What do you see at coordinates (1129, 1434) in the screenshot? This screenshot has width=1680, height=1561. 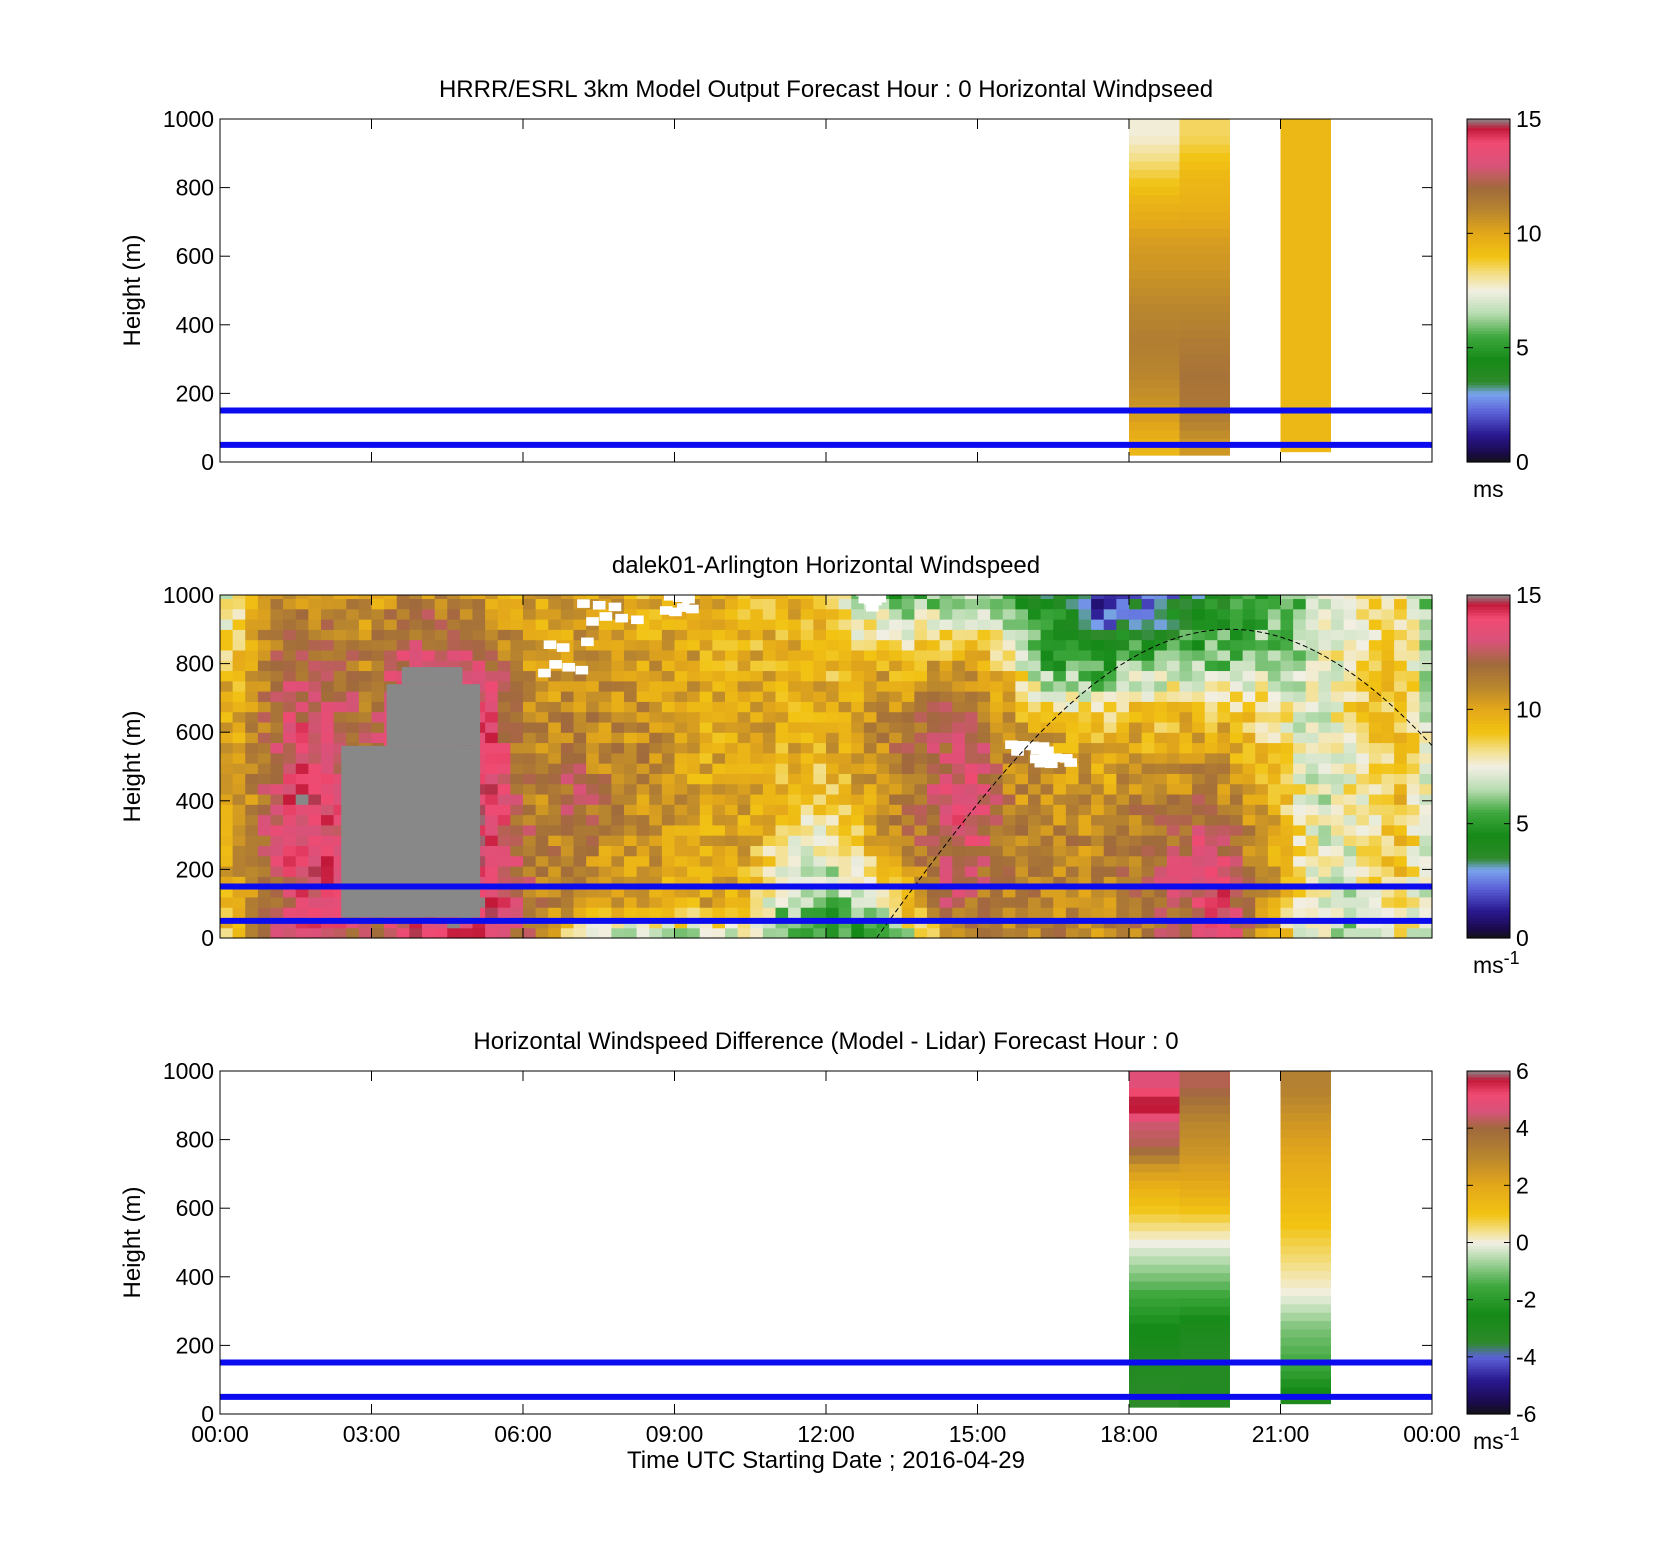 I see `x-tick-label: 18:00` at bounding box center [1129, 1434].